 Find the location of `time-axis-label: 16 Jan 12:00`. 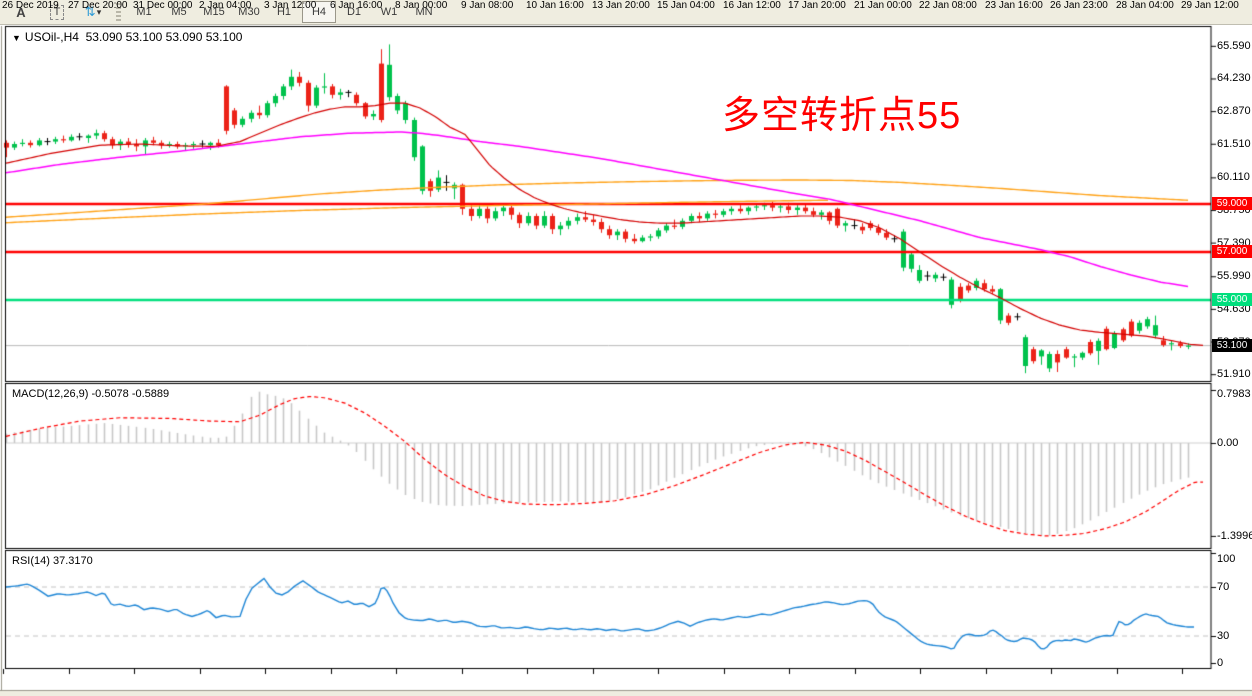

time-axis-label: 16 Jan 12:00 is located at coordinates (752, 5).